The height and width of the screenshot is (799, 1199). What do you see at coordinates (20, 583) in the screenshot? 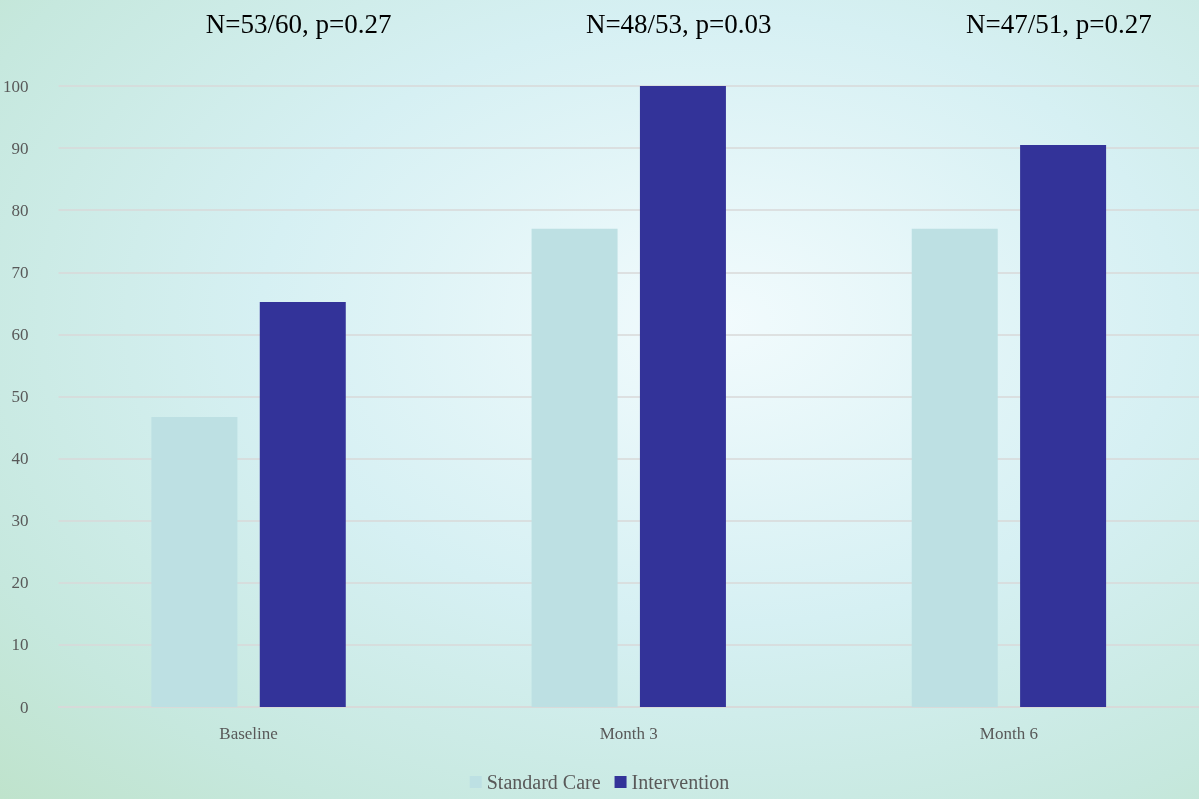
I see `y-tick-label: 20` at bounding box center [20, 583].